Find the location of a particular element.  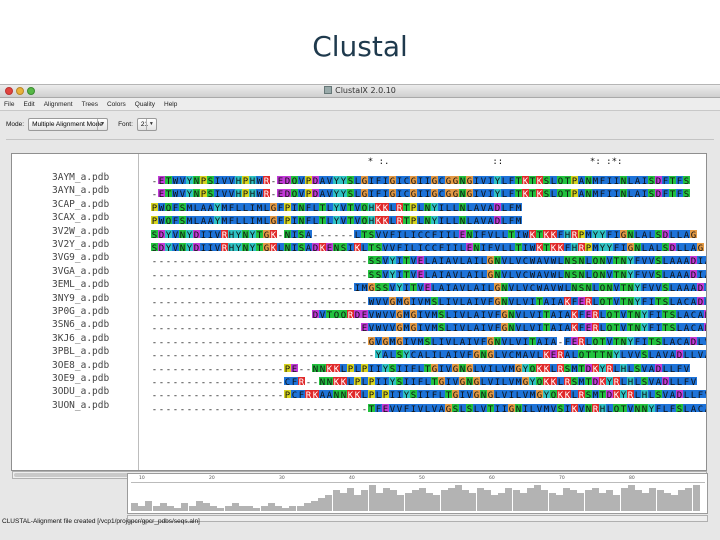

sequence-name: 3V2W_a.pdb is located at coordinates (81, 231).